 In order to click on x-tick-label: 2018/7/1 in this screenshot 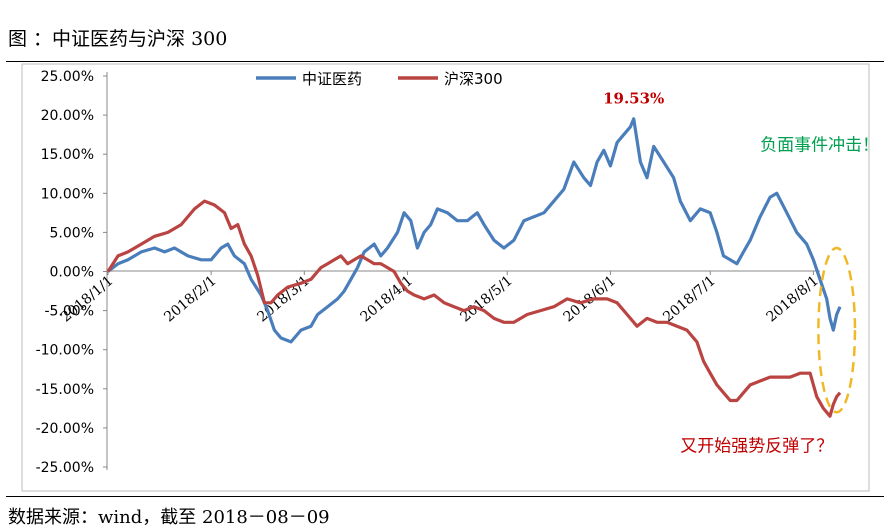, I will do `click(689, 299)`.